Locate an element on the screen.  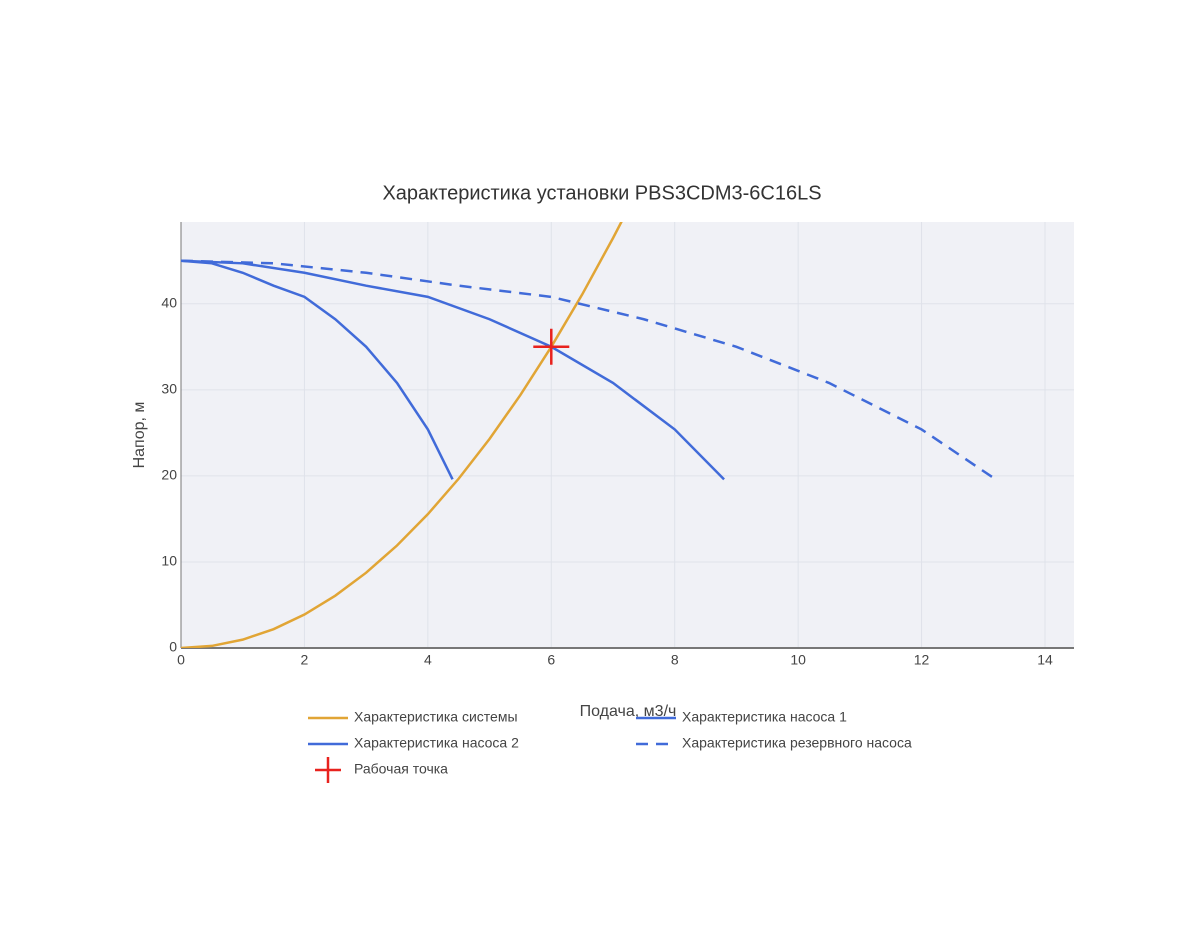
legend-symbol is located at coordinates (328, 770).